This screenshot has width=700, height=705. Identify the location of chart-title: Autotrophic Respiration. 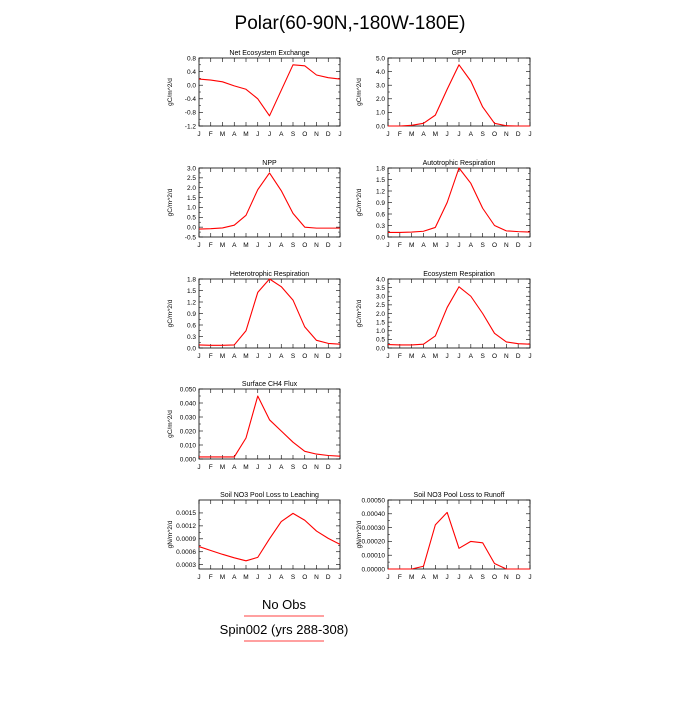
(459, 163).